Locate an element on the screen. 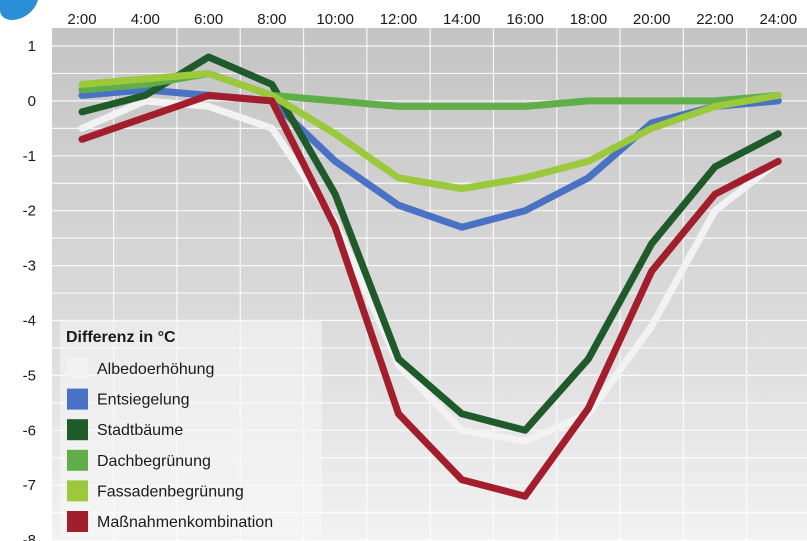 The height and width of the screenshot is (541, 807). legend-label: Maßnahmenkombination is located at coordinates (185, 522).